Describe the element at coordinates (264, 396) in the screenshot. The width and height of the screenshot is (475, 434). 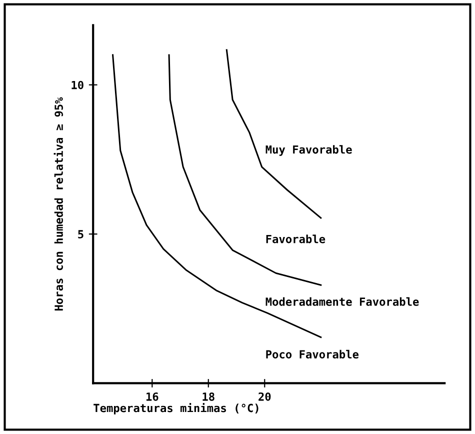
I see `x-tick-label: 20` at that location.